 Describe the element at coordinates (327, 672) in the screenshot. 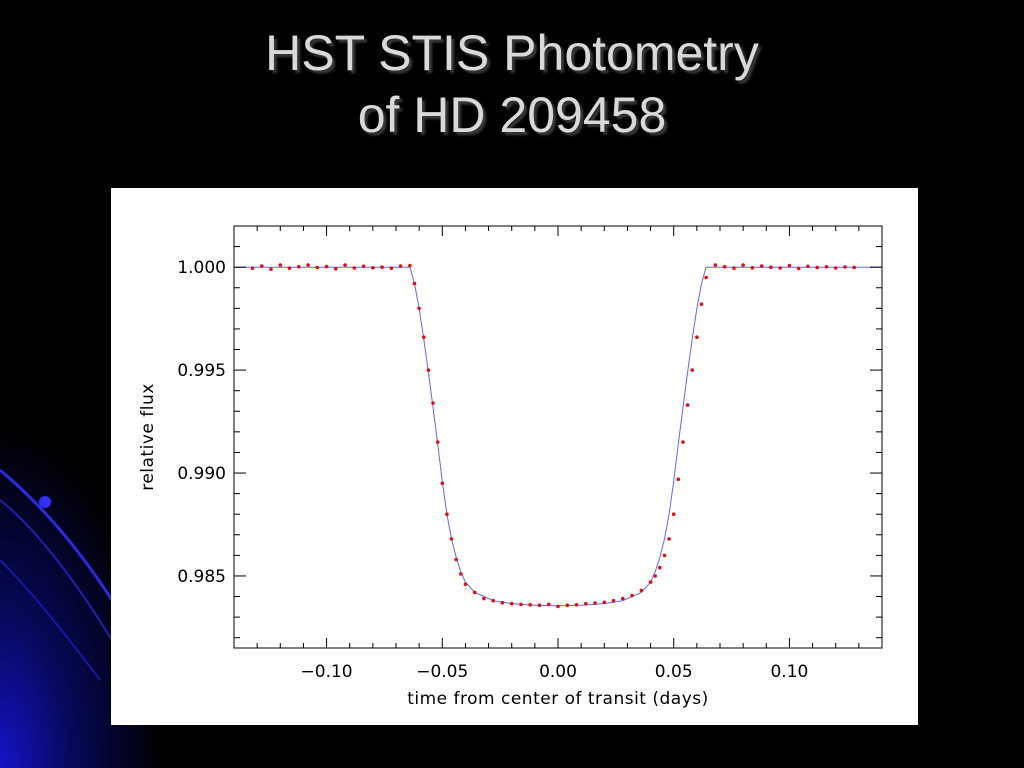

I see `x-tick-label: −0.10` at that location.